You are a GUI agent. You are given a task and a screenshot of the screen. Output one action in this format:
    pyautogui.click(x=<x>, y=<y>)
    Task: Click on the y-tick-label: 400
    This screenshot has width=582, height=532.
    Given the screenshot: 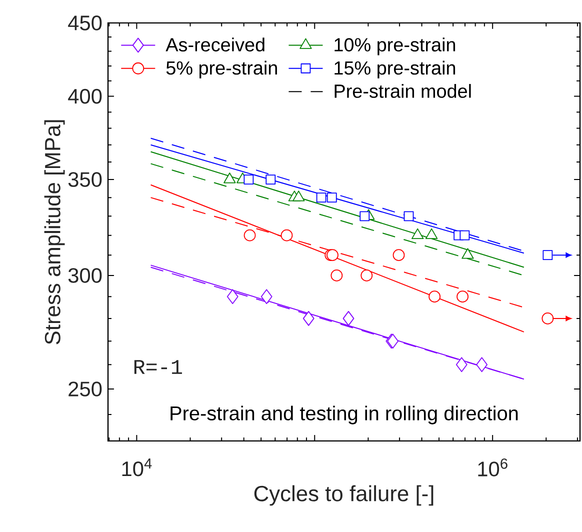 What is the action you would take?
    pyautogui.click(x=85, y=96)
    